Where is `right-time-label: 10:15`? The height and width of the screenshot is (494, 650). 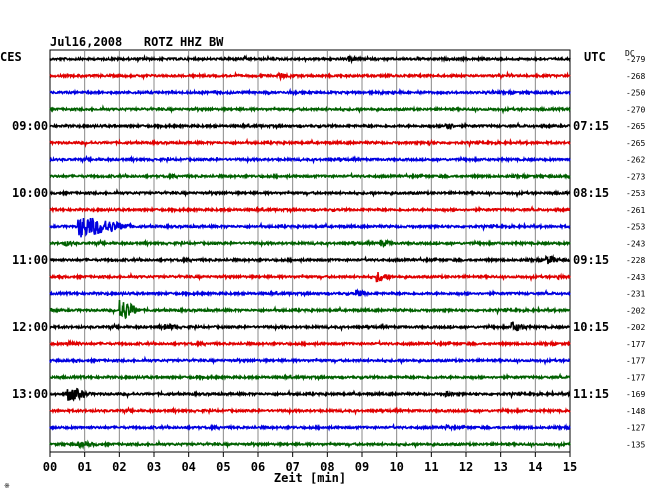 right-time-label: 10:15 is located at coordinates (591, 327).